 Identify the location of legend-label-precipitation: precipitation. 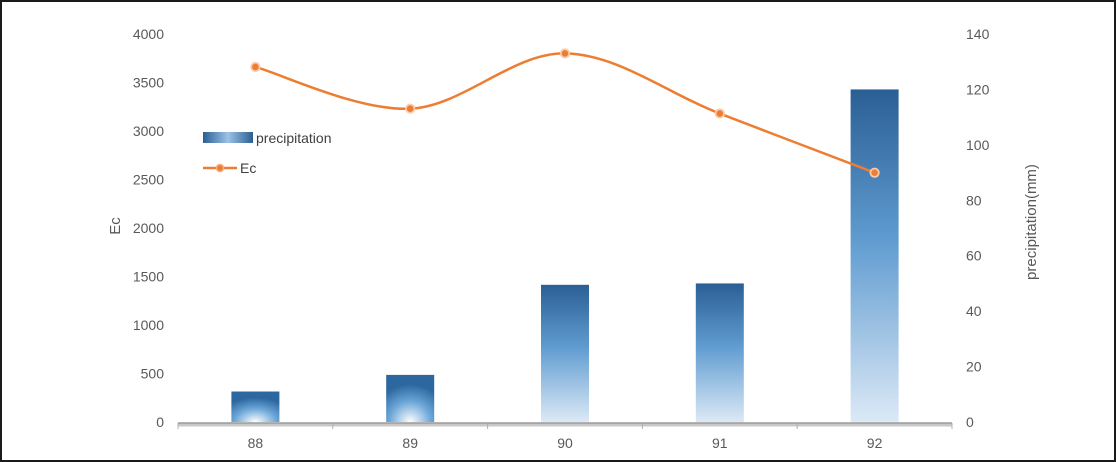
(294, 138).